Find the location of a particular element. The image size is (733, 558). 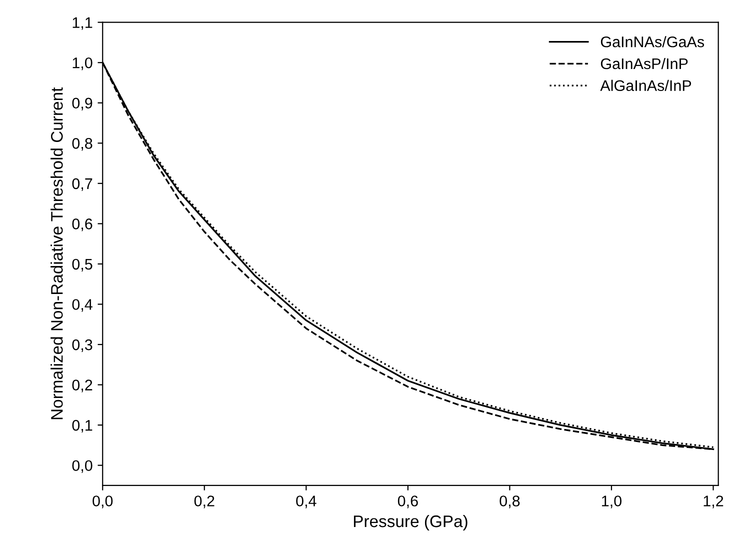

y-tick-label: 1,0 is located at coordinates (82, 63).